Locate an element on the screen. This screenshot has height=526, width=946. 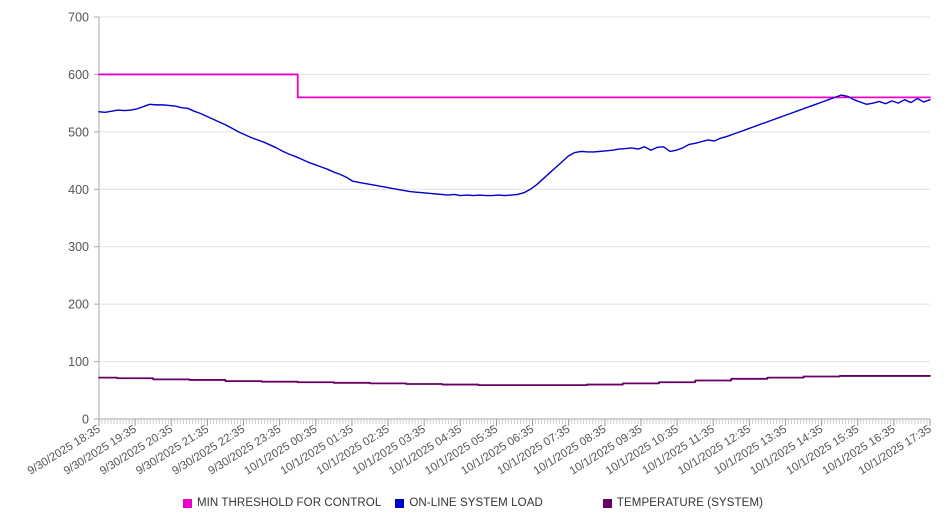
legend-item-temperature-system: TEMPERATURE (SYSTEM) is located at coordinates (683, 503).